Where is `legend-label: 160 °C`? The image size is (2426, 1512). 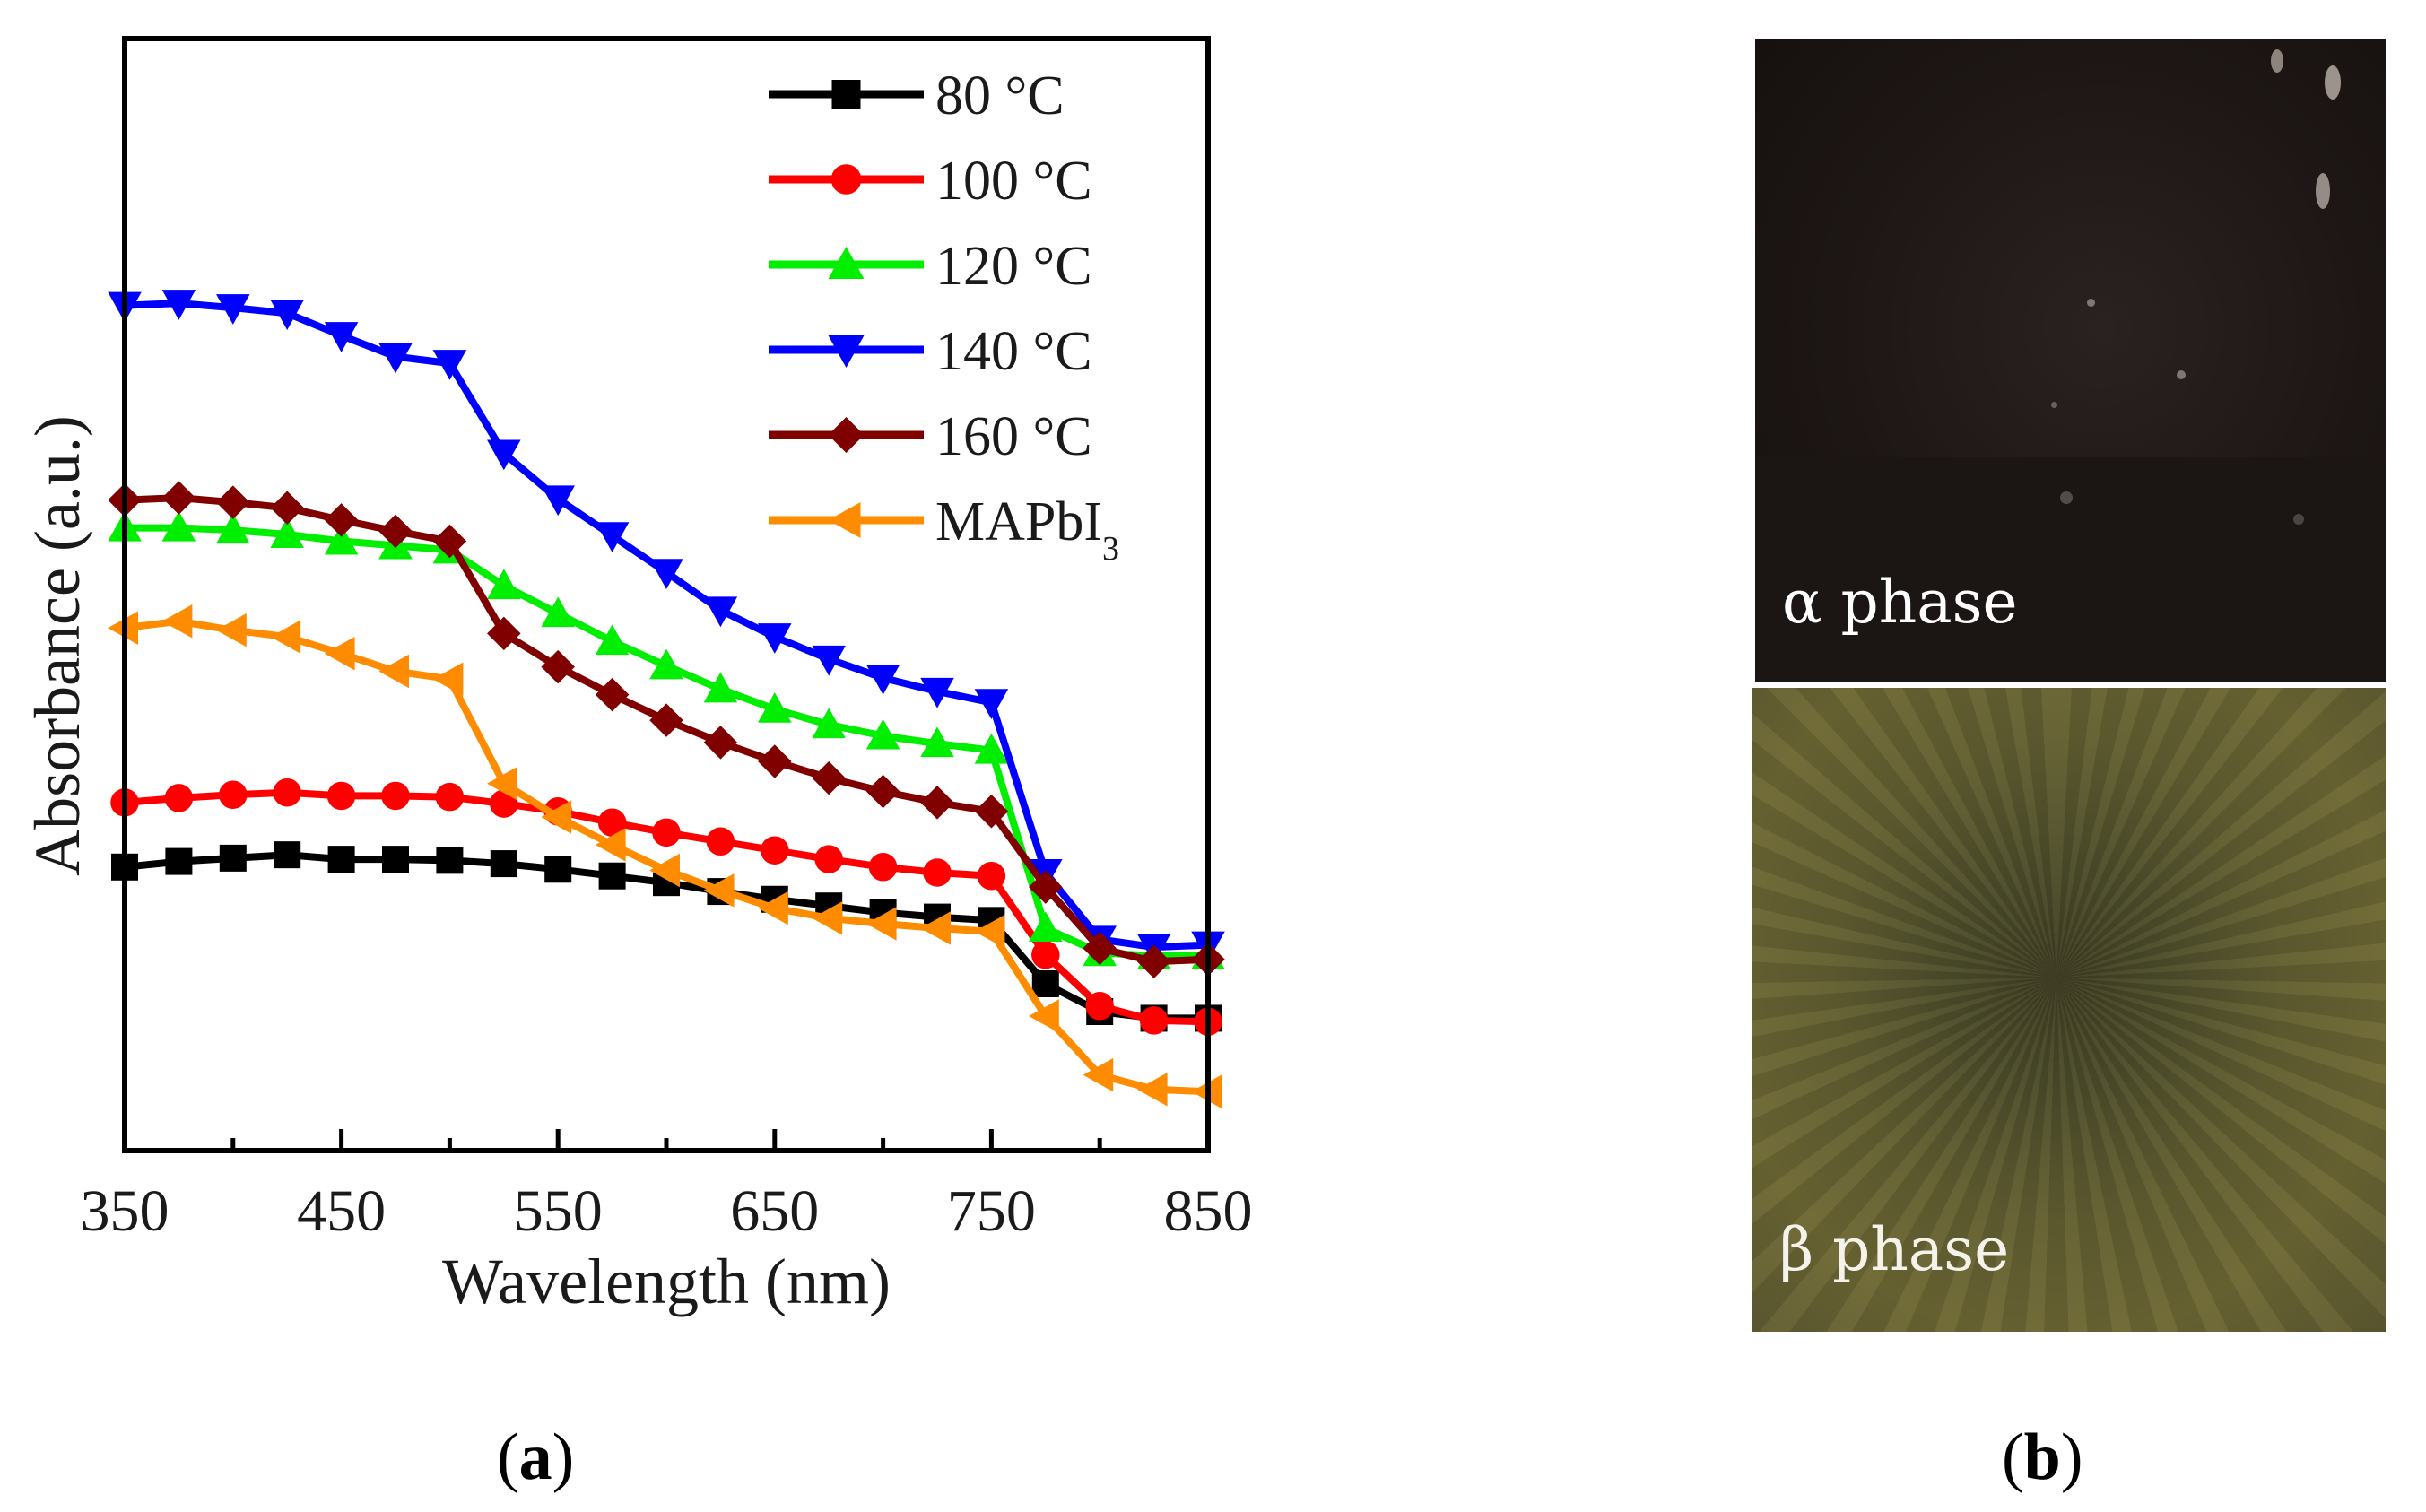
legend-label: 160 °C is located at coordinates (1013, 437).